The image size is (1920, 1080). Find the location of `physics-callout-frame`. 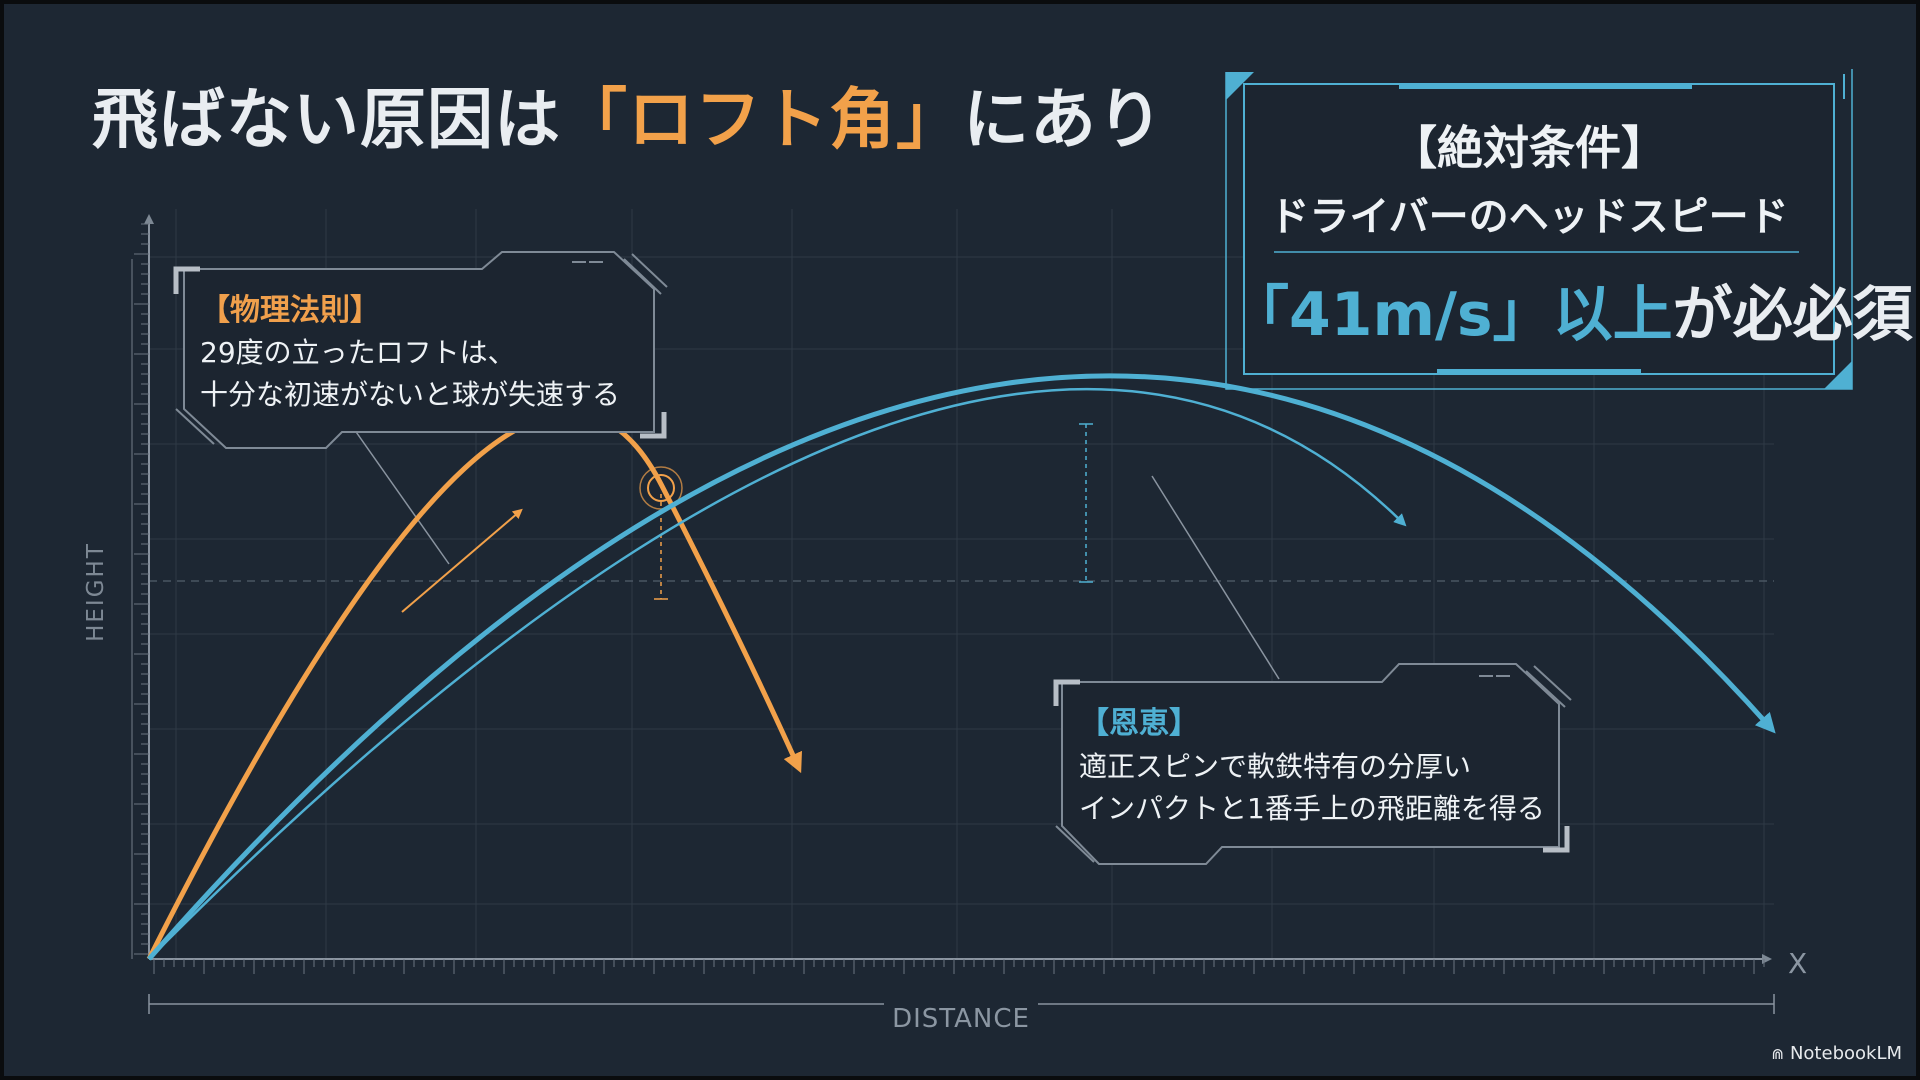

physics-callout-frame is located at coordinates (420, 350).